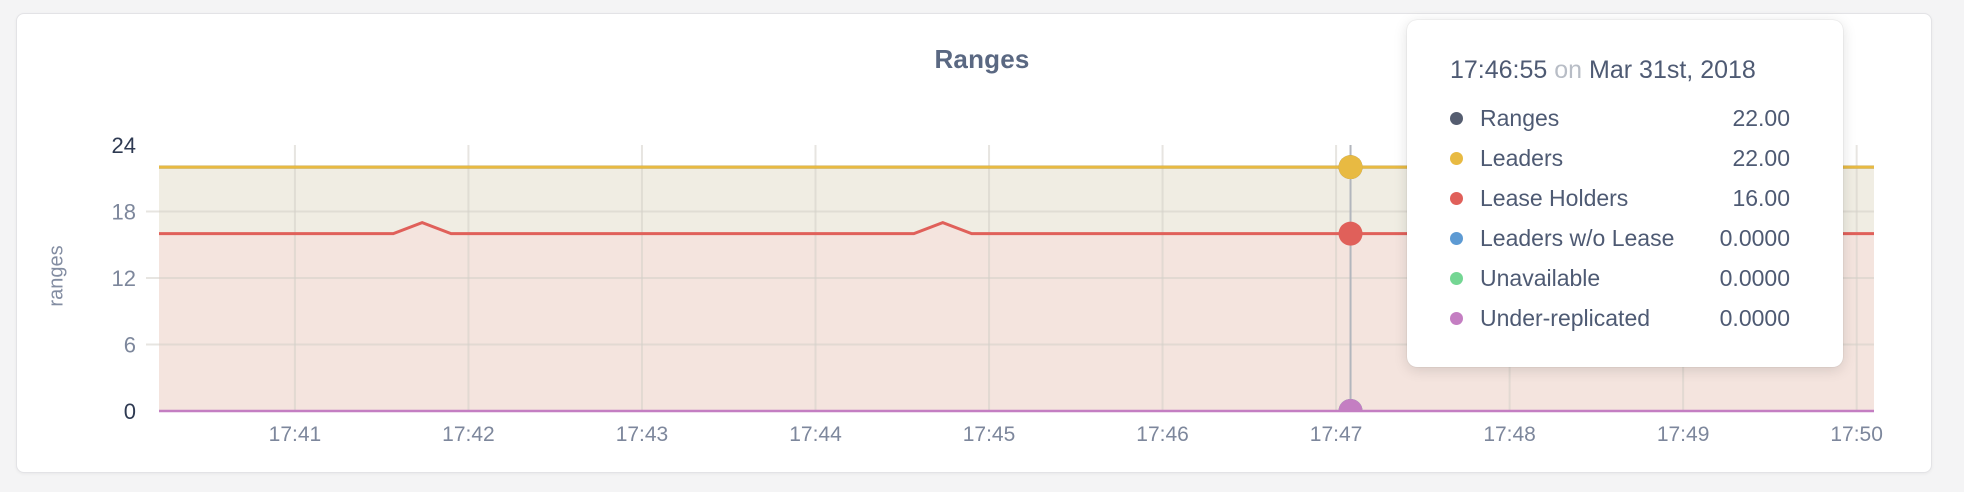 This screenshot has height=492, width=1964. Describe the element at coordinates (989, 434) in the screenshot. I see `x-tick-label: 17:45` at that location.